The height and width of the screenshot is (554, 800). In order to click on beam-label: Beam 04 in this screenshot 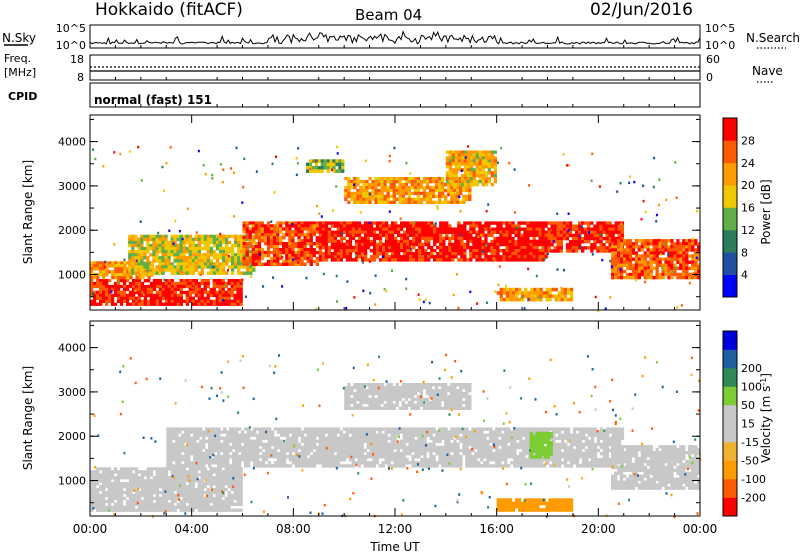, I will do `click(388, 15)`.